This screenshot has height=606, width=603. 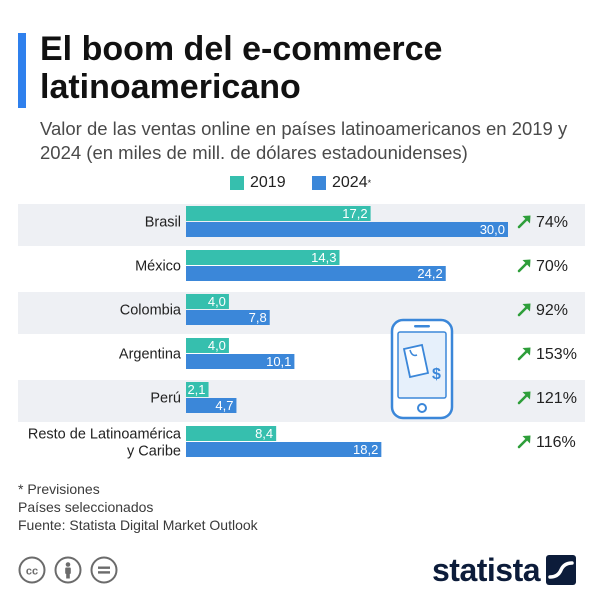 What do you see at coordinates (526, 351) in the screenshot?
I see `growth-arrowhead-icon-argentina` at bounding box center [526, 351].